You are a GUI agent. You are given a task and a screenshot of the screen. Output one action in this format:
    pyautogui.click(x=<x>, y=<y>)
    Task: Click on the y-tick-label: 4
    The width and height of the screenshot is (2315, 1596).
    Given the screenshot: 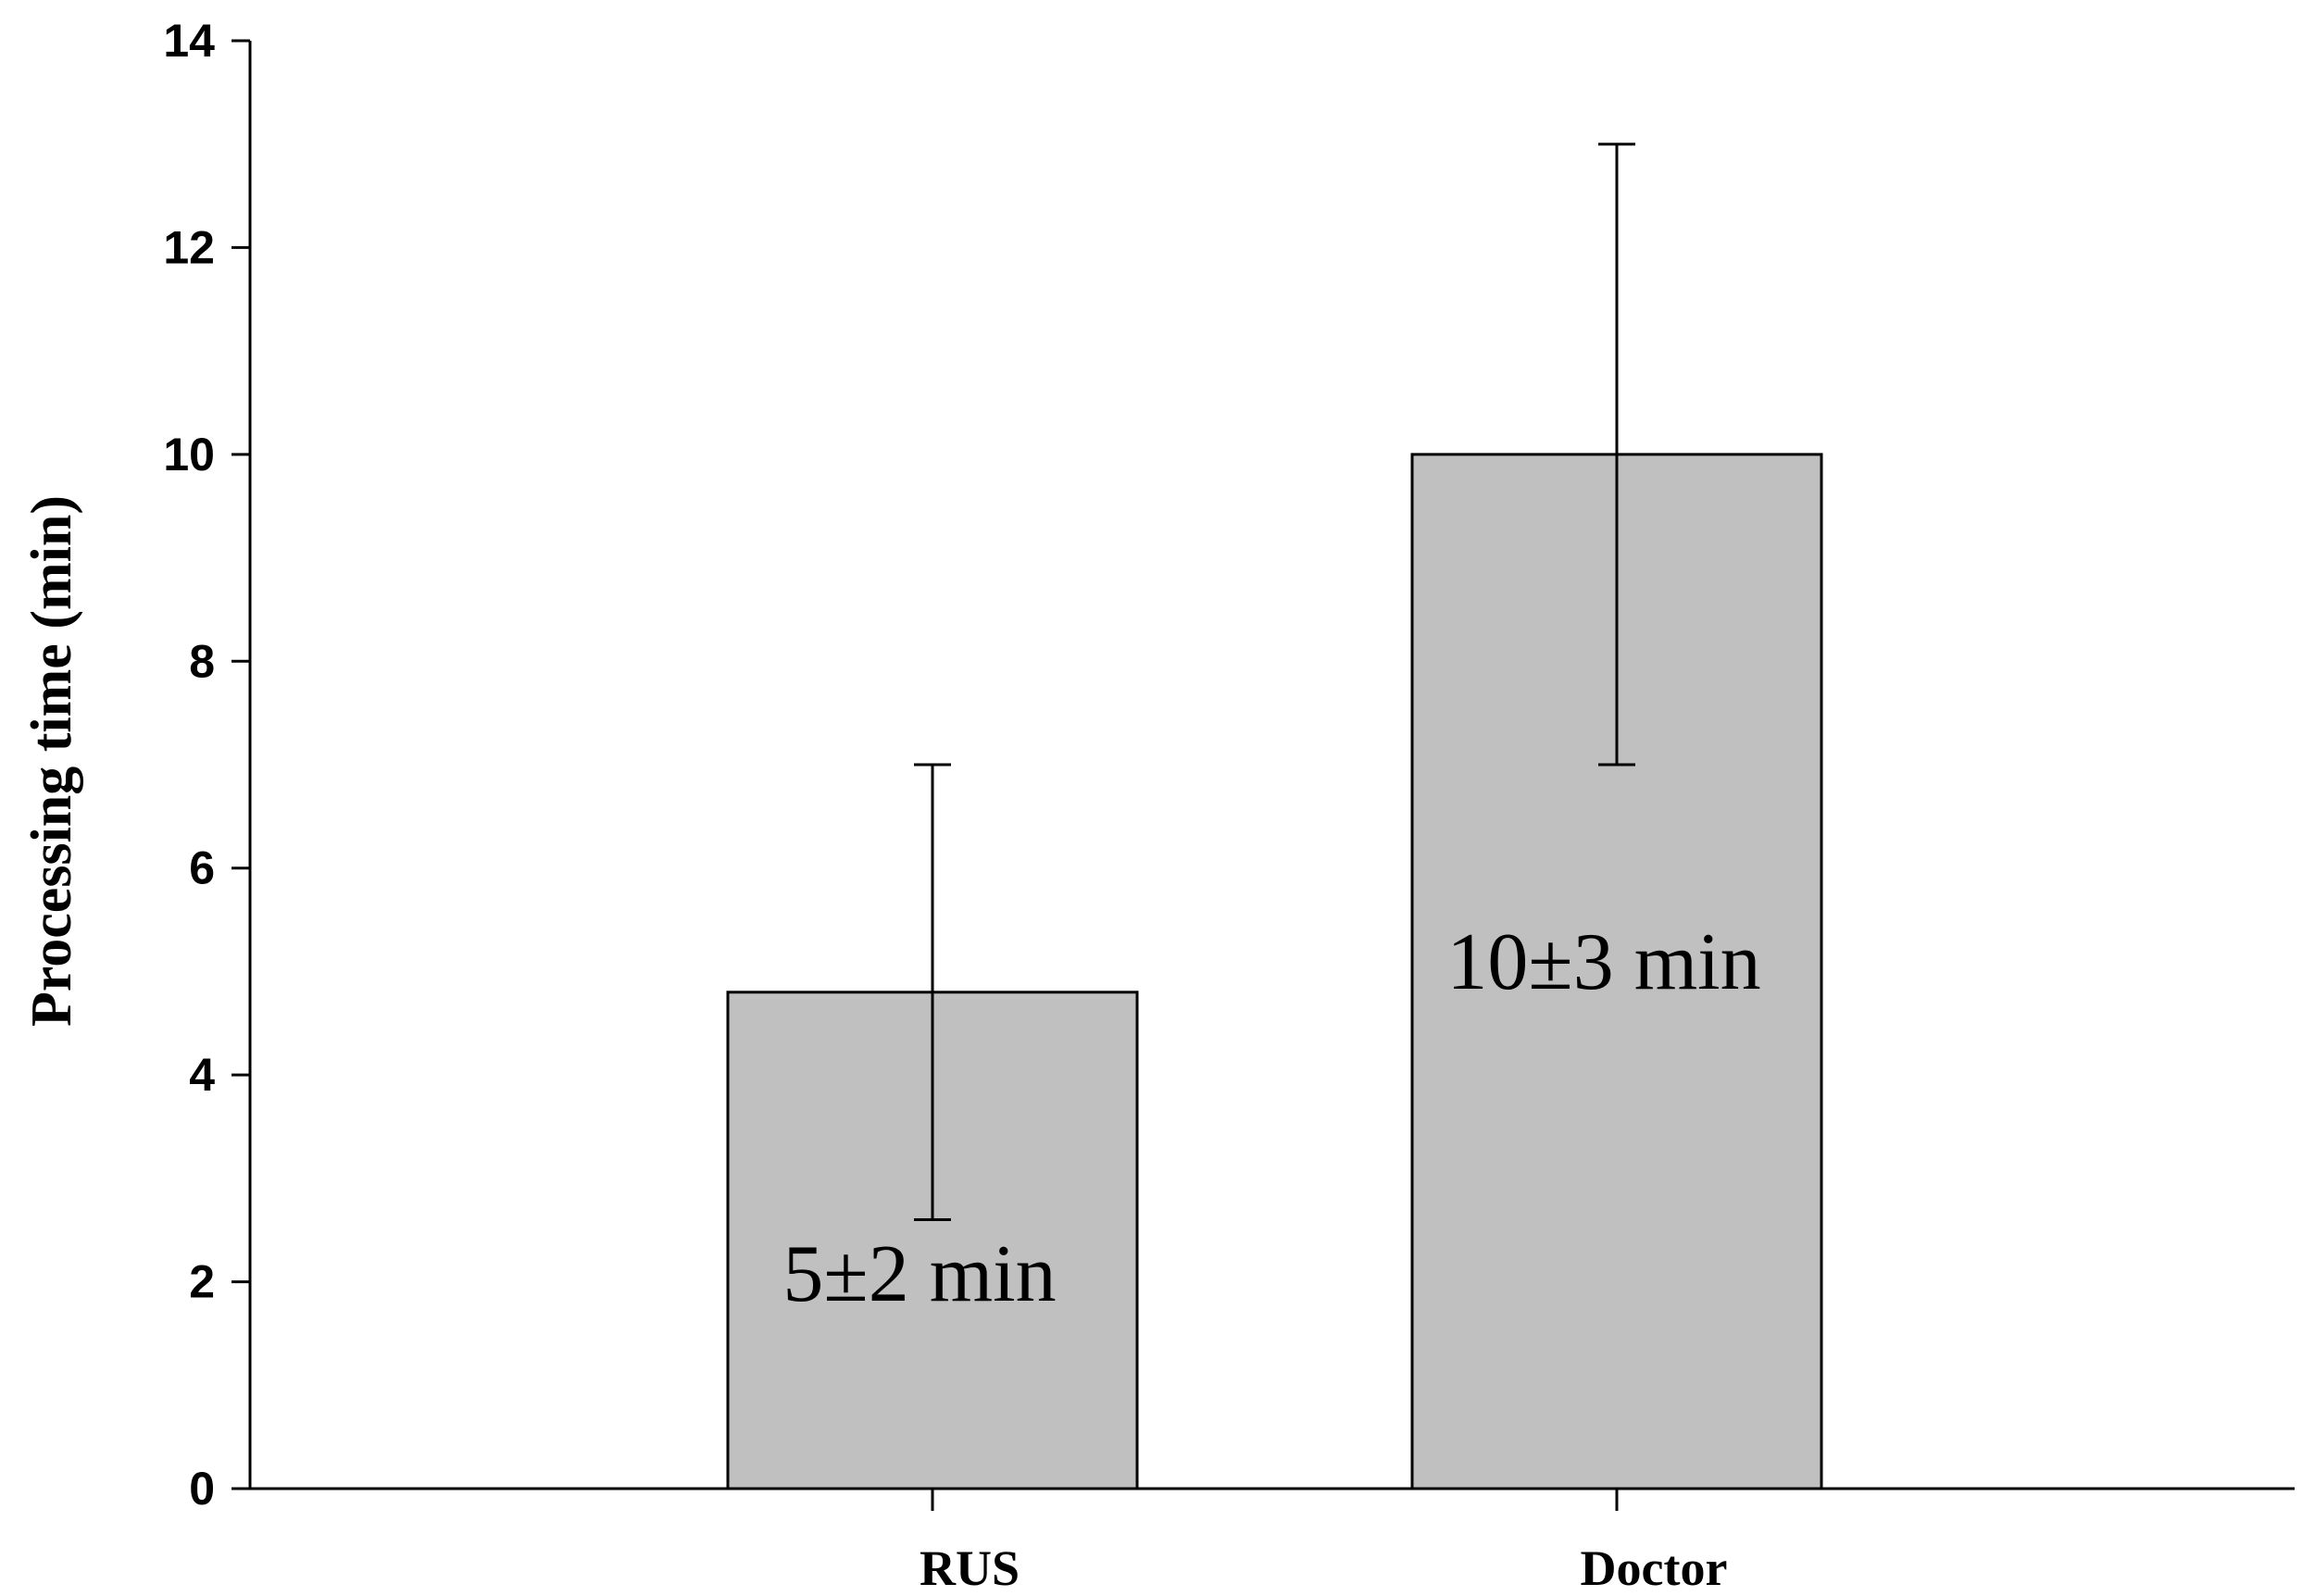 What is the action you would take?
    pyautogui.click(x=202, y=1075)
    